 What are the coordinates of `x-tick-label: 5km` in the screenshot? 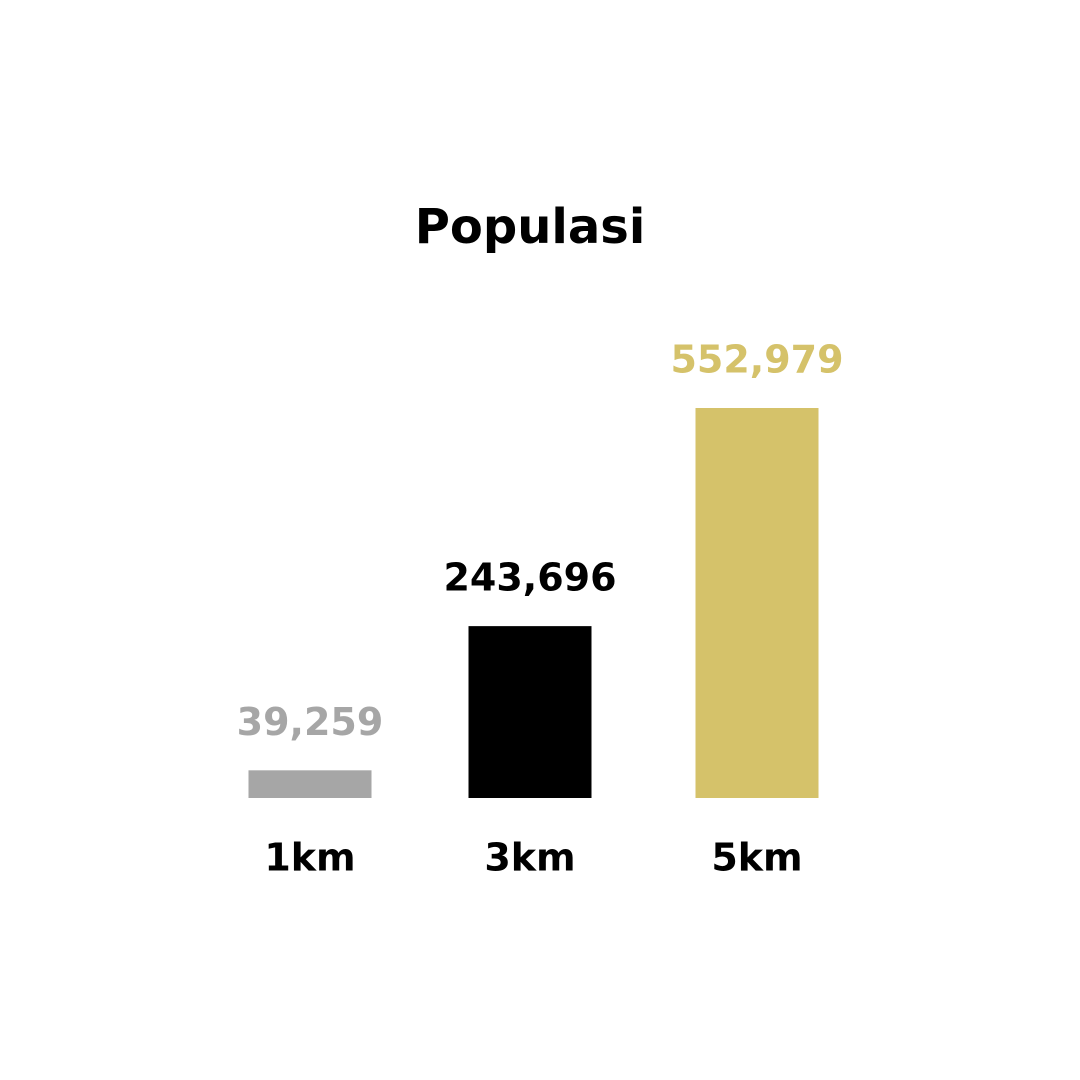 It's located at (756, 858).